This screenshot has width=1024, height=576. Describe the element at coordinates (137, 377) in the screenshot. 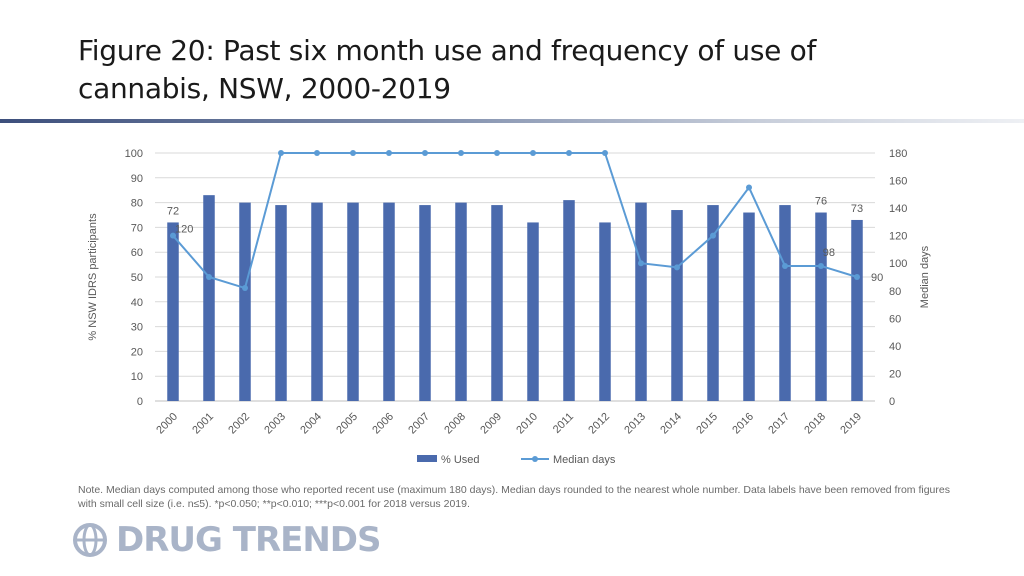

I see `y-tick-label: 10` at that location.